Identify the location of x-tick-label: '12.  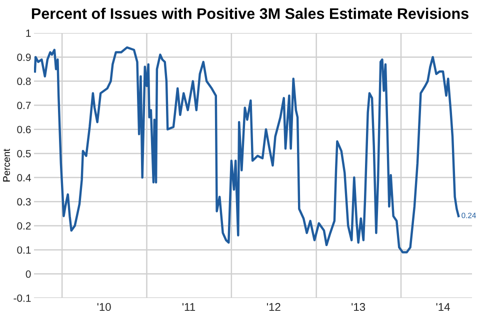
(273, 307).